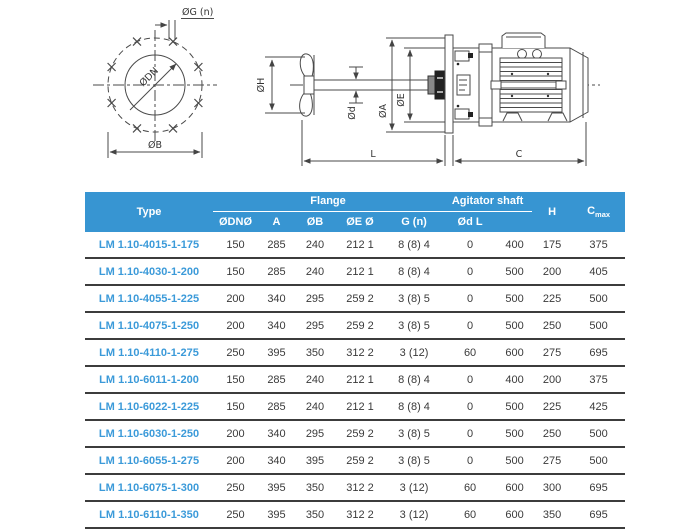  I want to click on value-cell: 400, so click(515, 380).